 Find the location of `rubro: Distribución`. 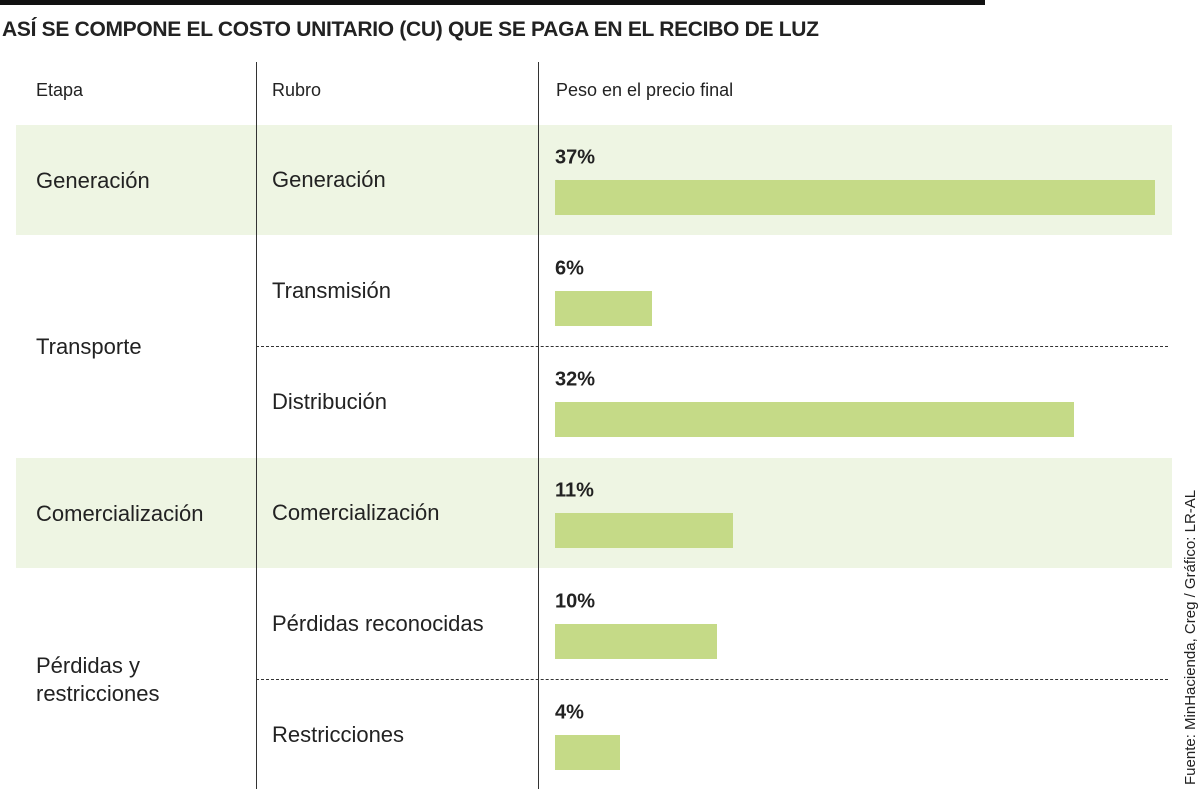

rubro: Distribución is located at coordinates (329, 401).